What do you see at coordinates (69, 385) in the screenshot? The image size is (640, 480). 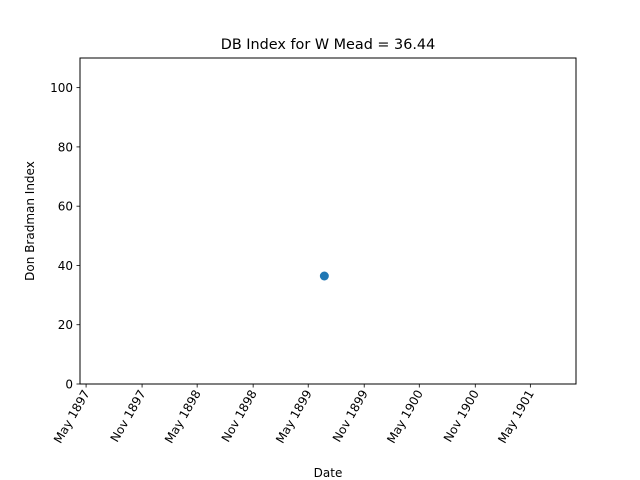 I see `y-tick-label: 0` at bounding box center [69, 385].